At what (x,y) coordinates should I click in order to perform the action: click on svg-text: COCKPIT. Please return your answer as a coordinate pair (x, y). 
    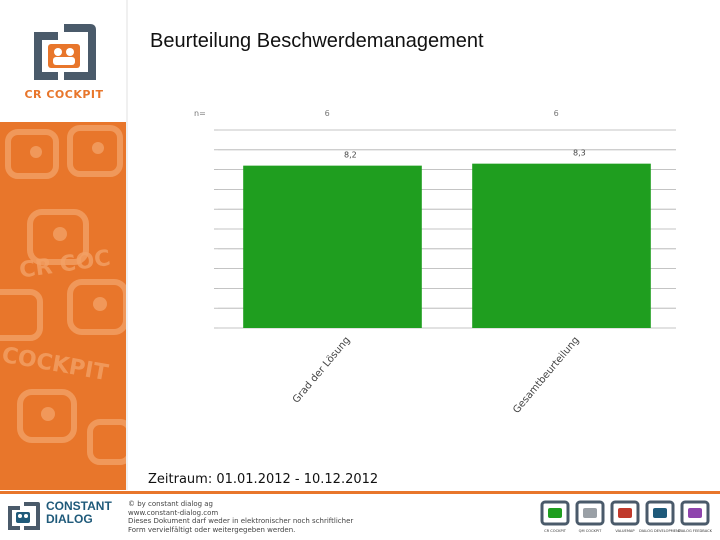
    Looking at the image, I should click on (55, 364).